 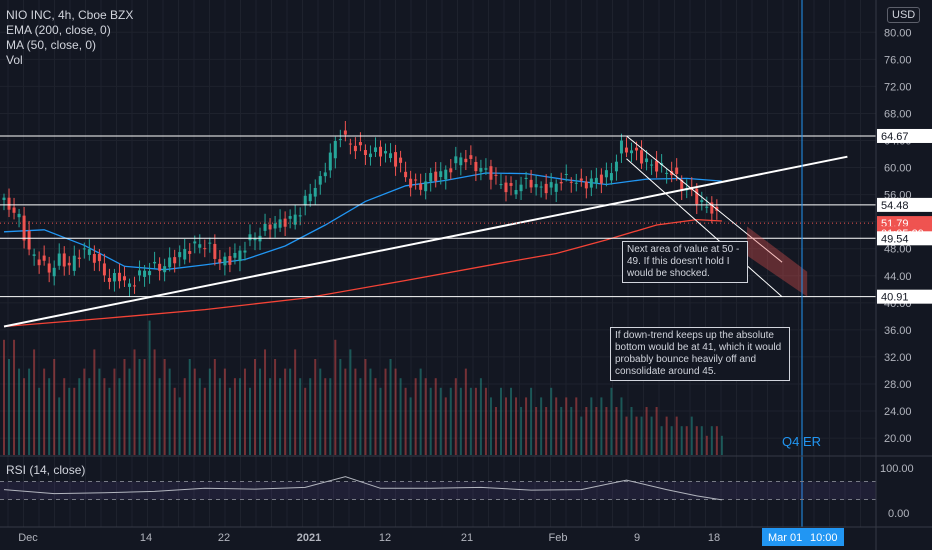 I want to click on price-label-horizontal-line: 40.91, so click(x=904, y=296).